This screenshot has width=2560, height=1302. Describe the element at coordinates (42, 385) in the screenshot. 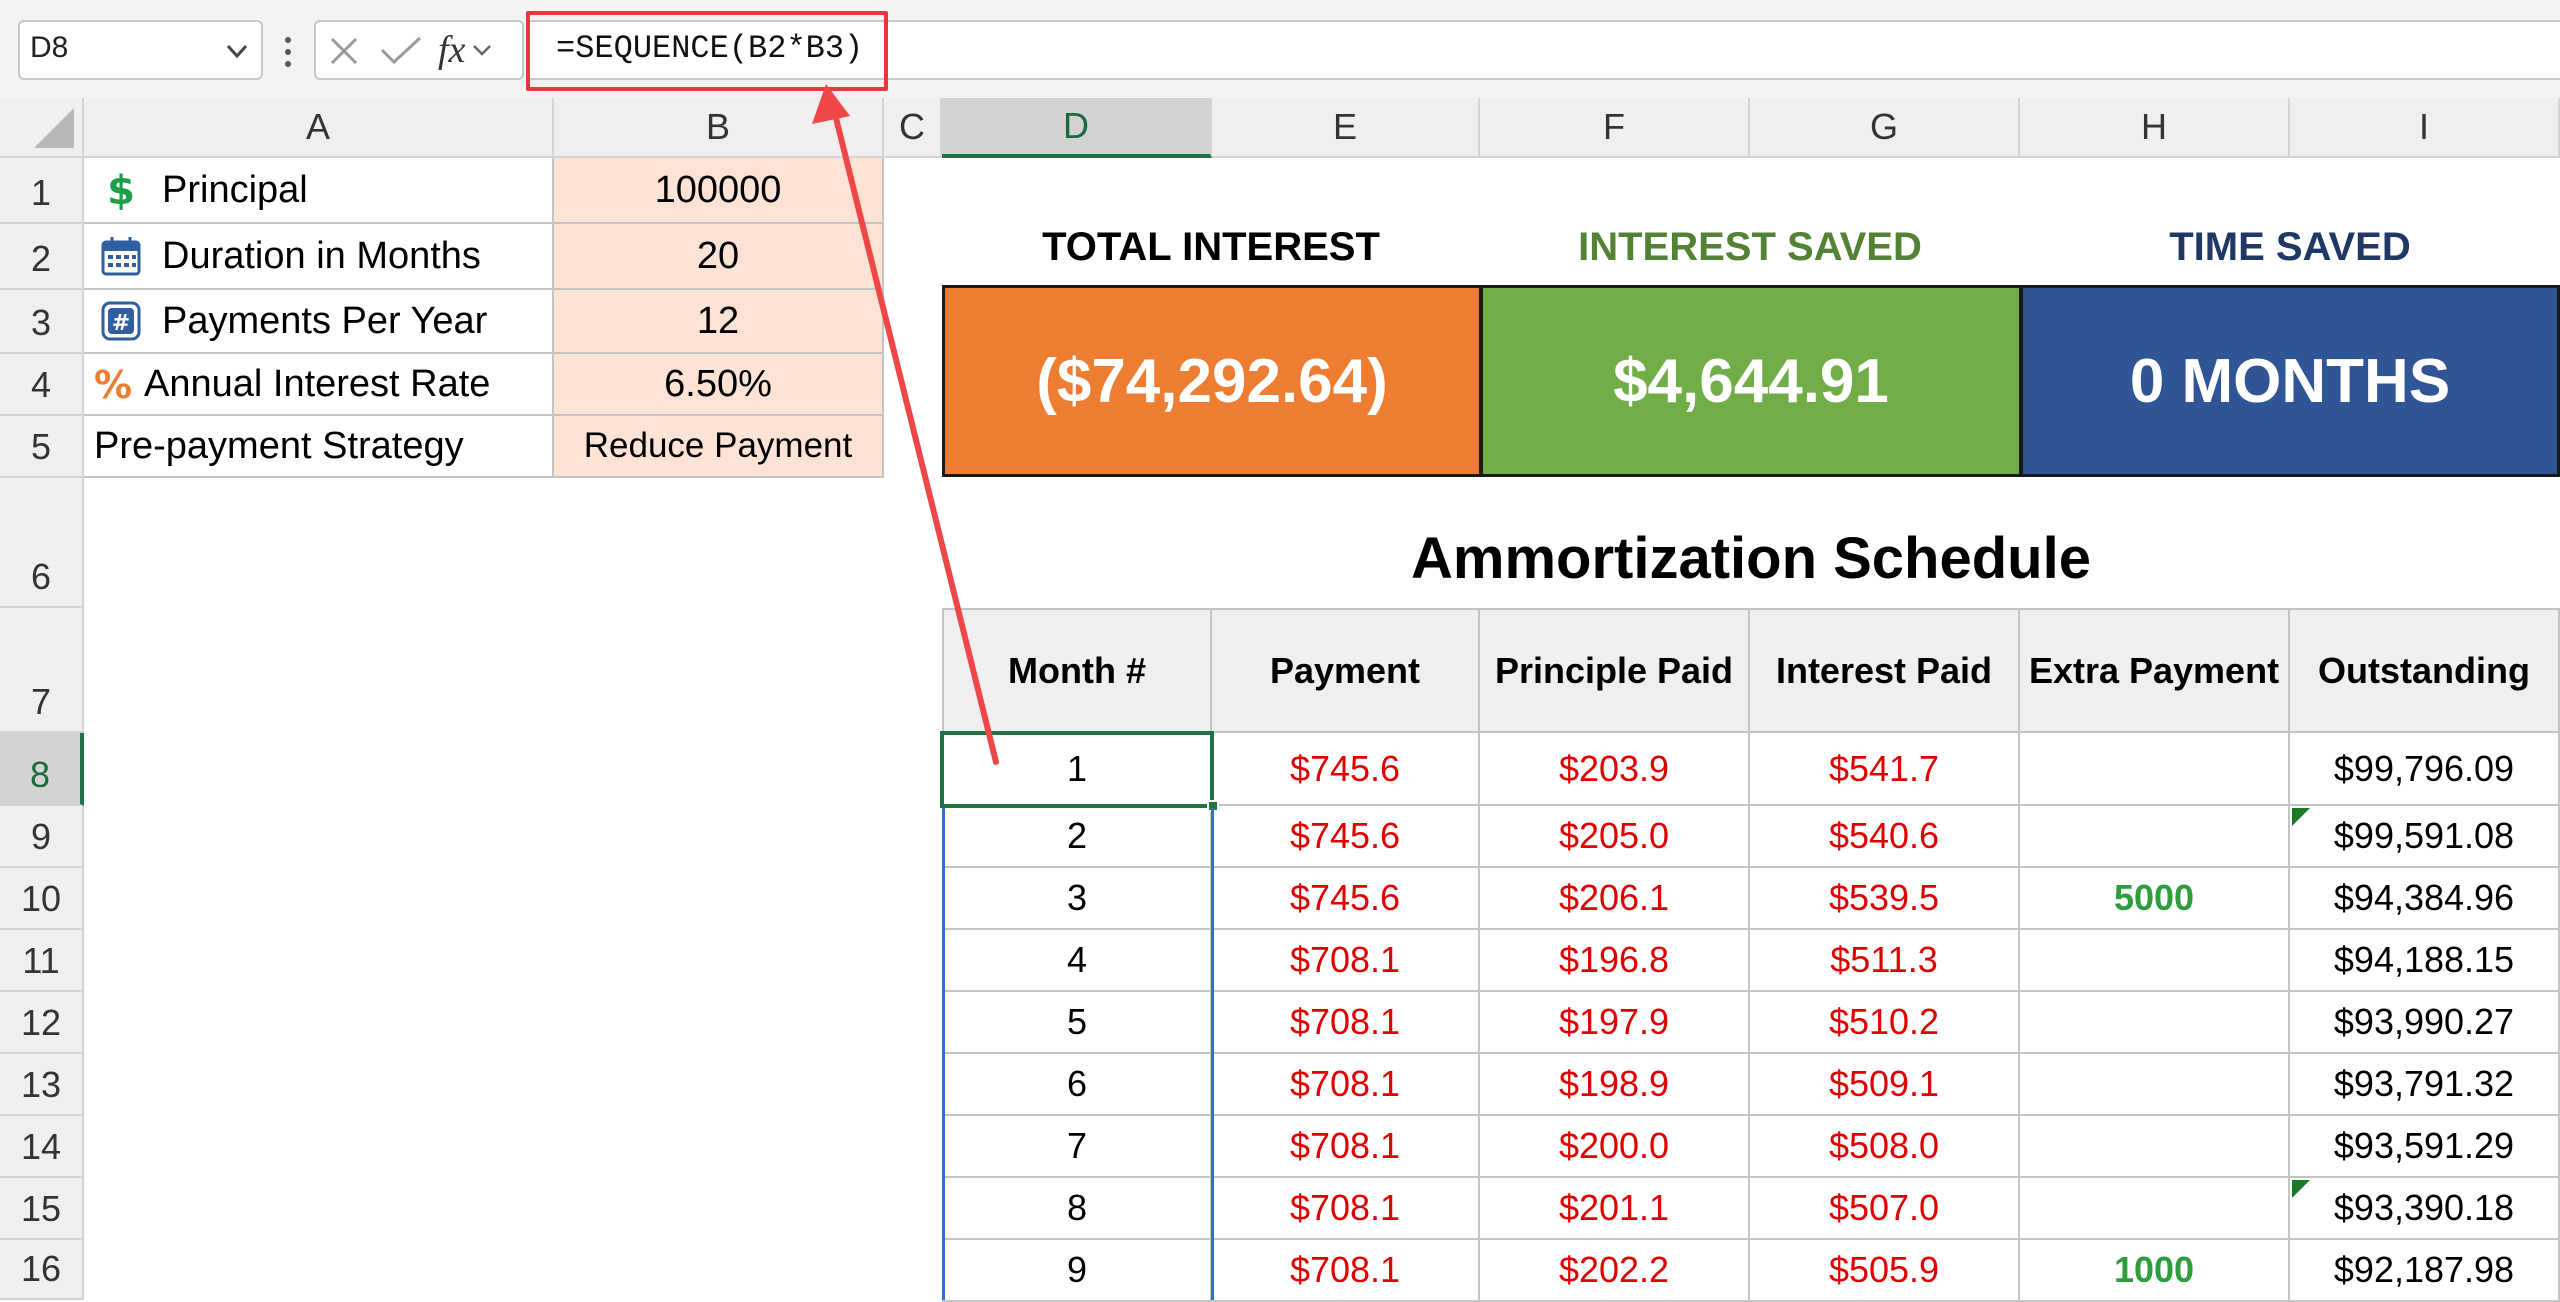

I see `row-header-4: 4` at that location.